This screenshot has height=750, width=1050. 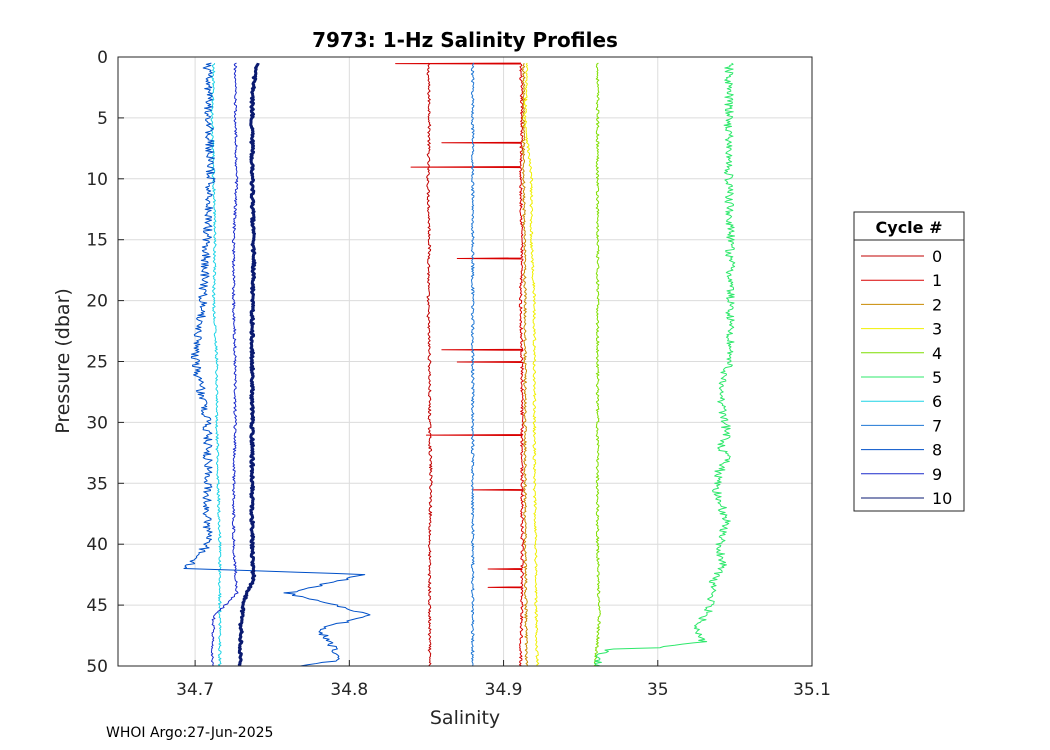 I want to click on legend-label-cycle-4: 4, so click(x=937, y=353).